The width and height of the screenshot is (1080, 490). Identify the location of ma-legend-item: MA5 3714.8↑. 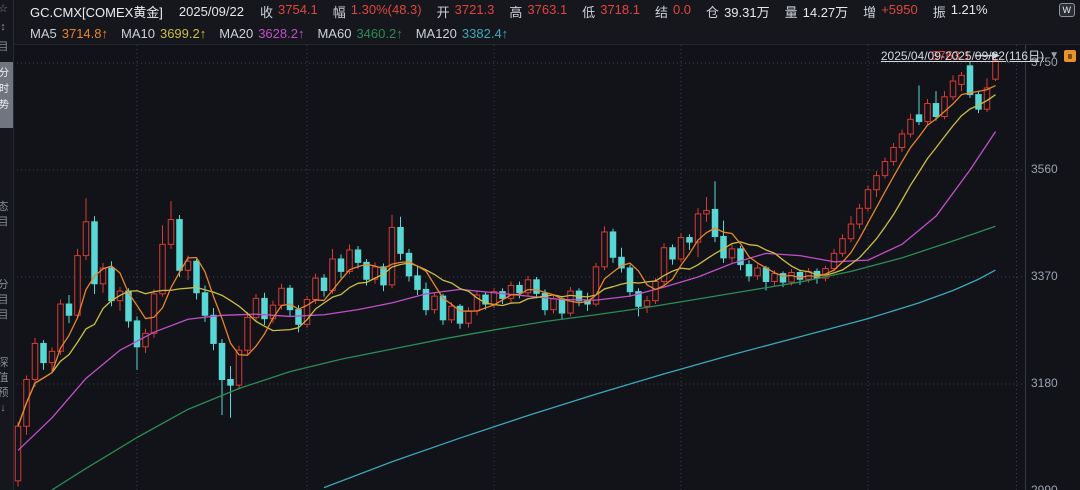
(69, 33).